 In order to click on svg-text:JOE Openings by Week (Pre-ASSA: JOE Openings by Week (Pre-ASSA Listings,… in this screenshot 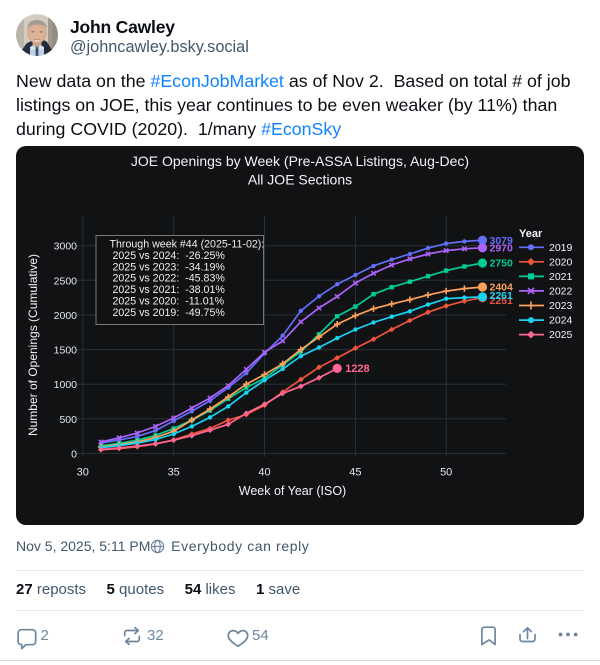, I will do `click(300, 161)`.